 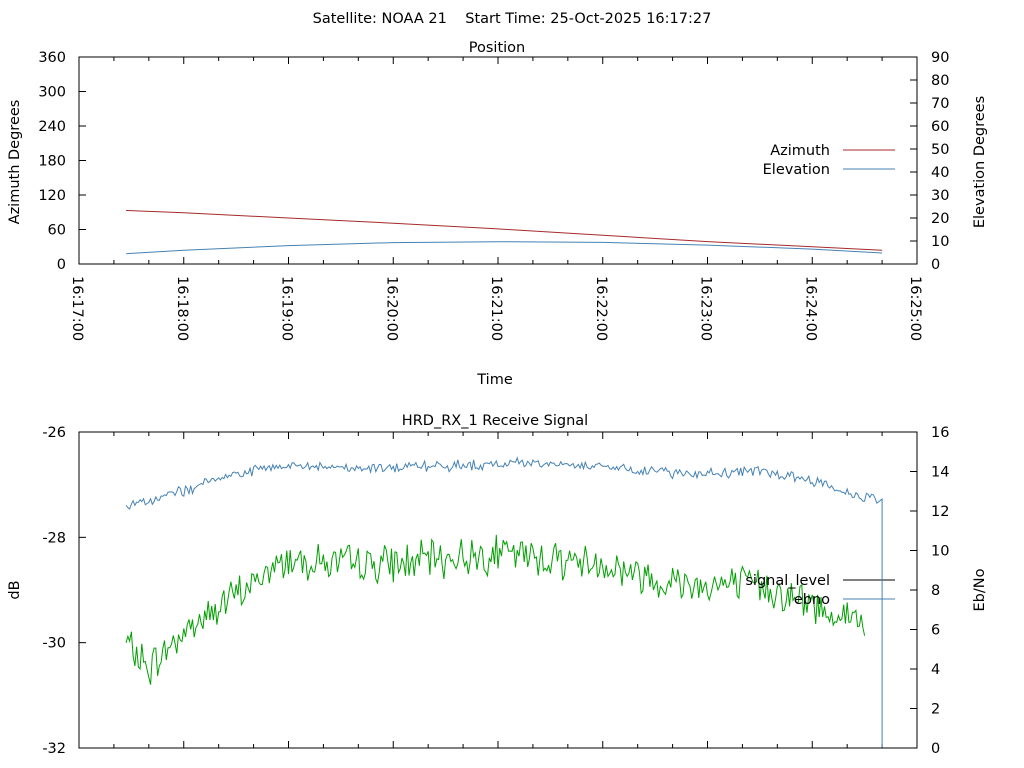 I want to click on left-tick-label: -28, so click(x=54, y=538).